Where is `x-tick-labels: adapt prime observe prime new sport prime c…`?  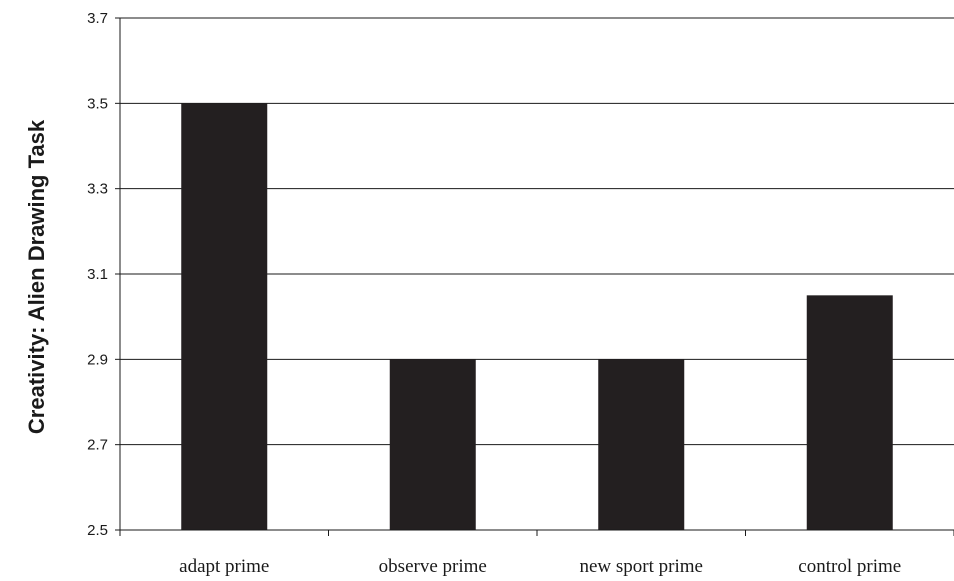 x-tick-labels: adapt prime observe prime new sport prime c… is located at coordinates (536, 553).